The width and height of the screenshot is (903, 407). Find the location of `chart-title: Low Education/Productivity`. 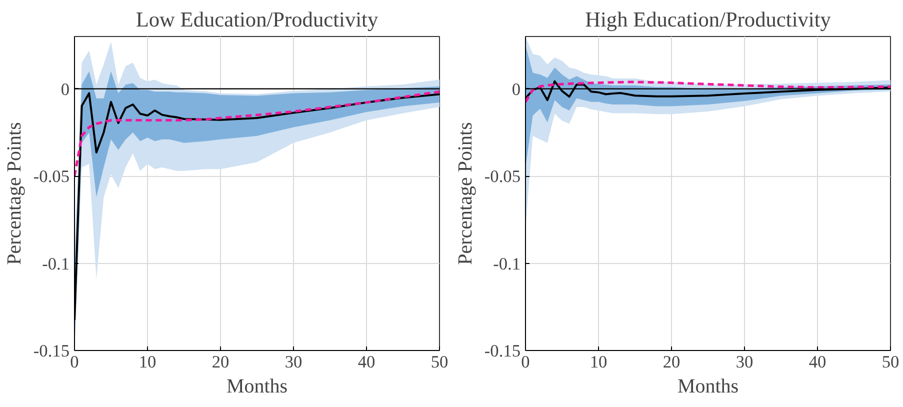

chart-title: Low Education/Productivity is located at coordinates (257, 20).